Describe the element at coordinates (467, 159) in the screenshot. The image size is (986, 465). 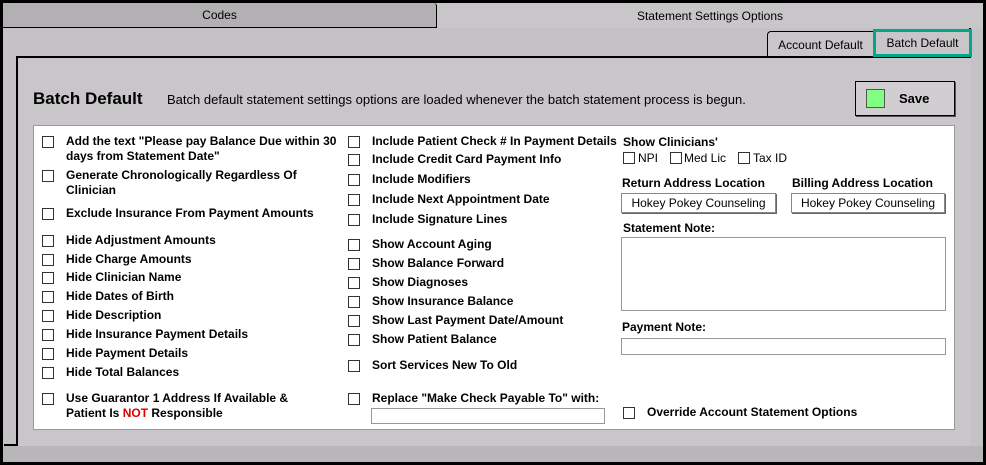
I see `option-label: Include Credit Card Payment Info` at that location.